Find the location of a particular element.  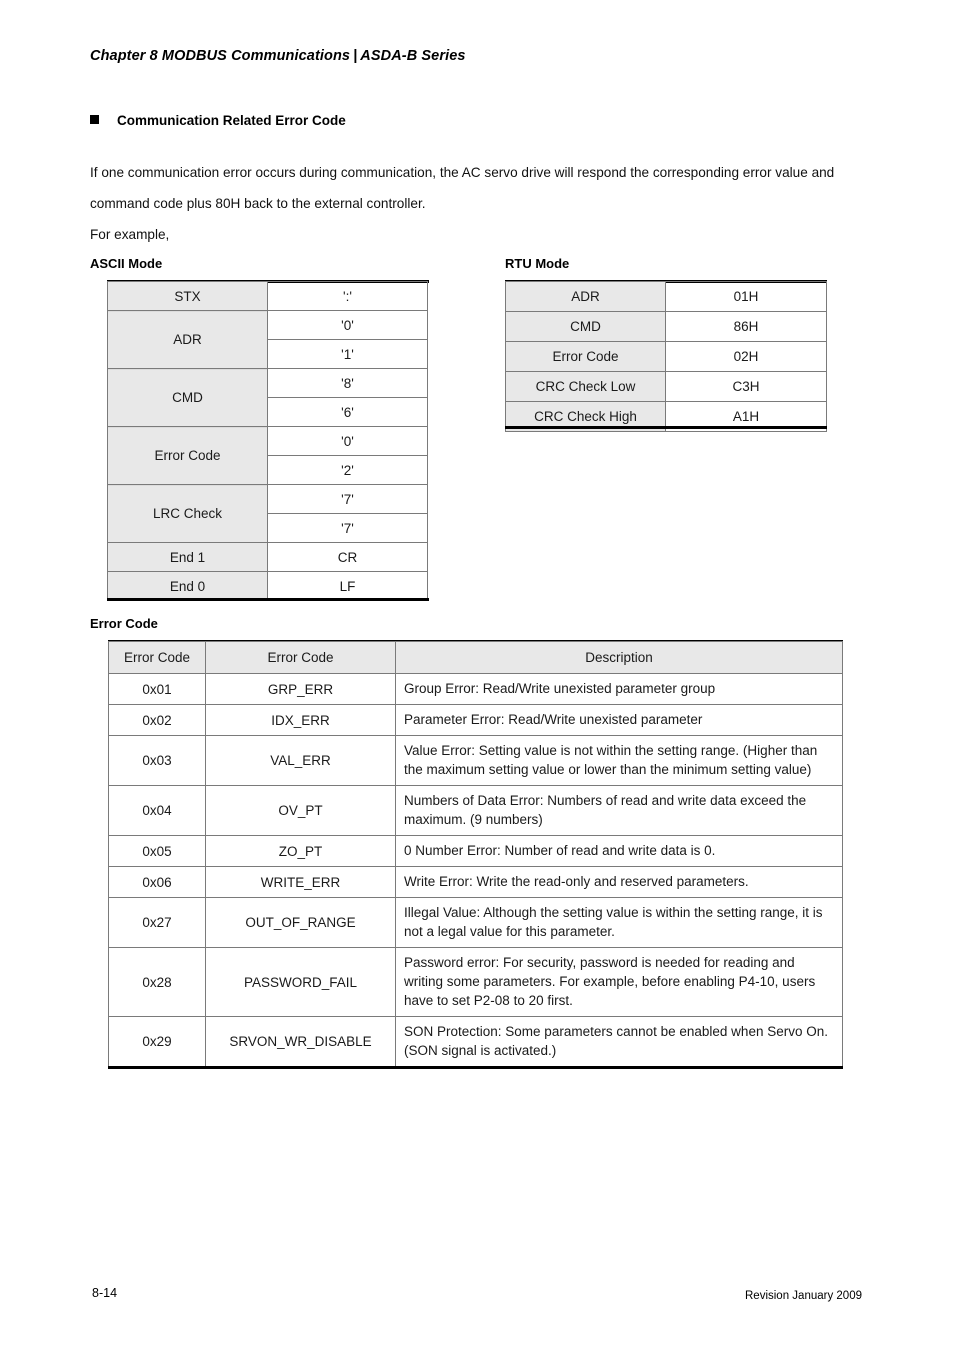

errcode-code-0x01: 0x01 is located at coordinates (157, 689).